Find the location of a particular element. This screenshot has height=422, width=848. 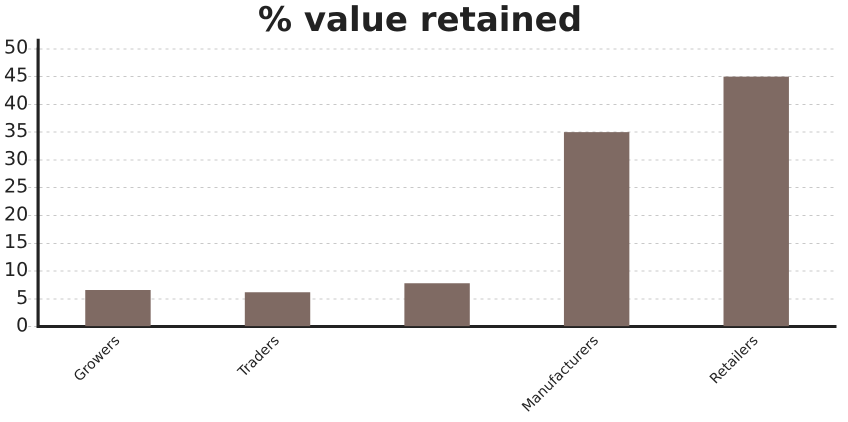

y-tick-label: 15 is located at coordinates (16, 242).